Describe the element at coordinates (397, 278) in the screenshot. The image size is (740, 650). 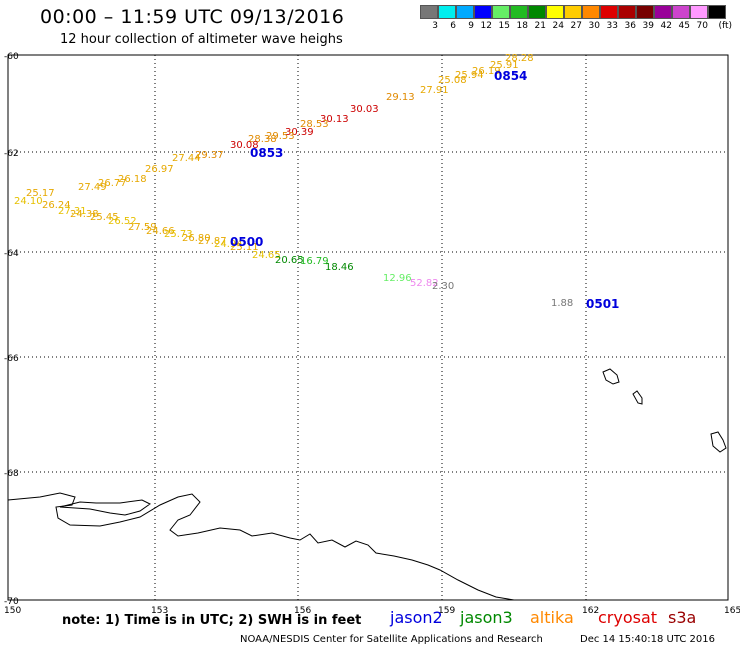
I see `swh-label: 12.96` at that location.